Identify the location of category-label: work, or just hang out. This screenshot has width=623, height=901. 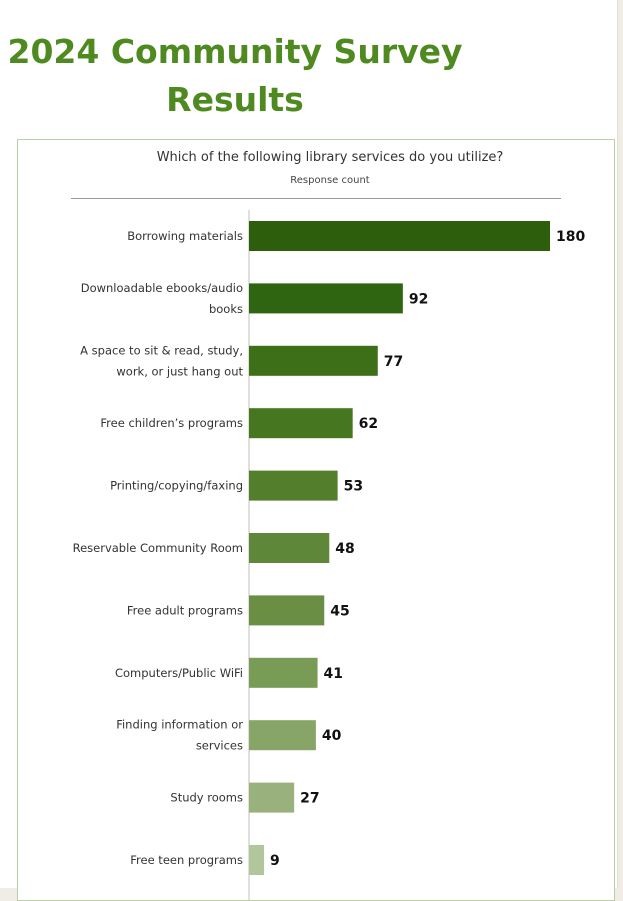
(179, 371).